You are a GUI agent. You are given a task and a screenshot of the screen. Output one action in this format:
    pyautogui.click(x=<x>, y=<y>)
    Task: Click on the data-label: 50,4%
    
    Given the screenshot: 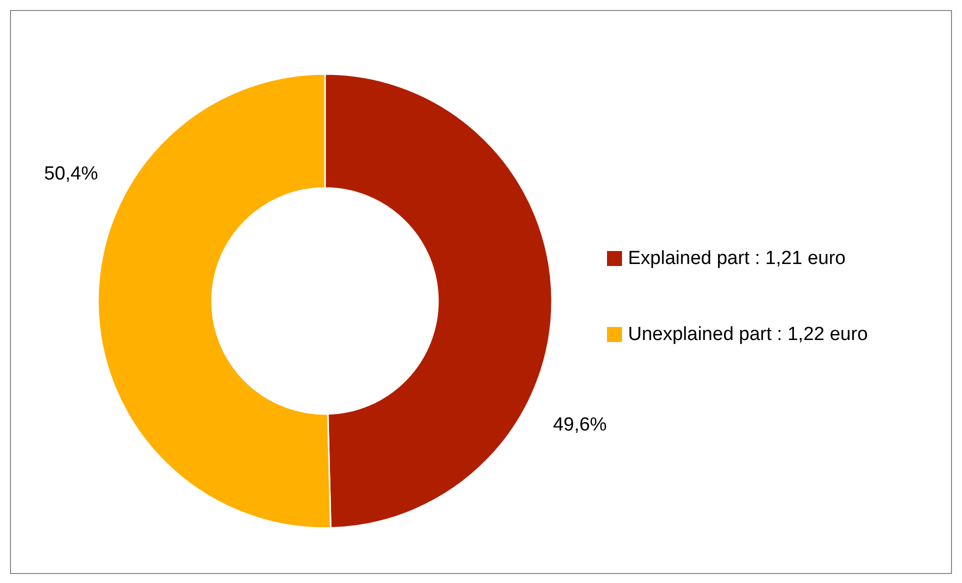 What is the action you would take?
    pyautogui.click(x=71, y=173)
    